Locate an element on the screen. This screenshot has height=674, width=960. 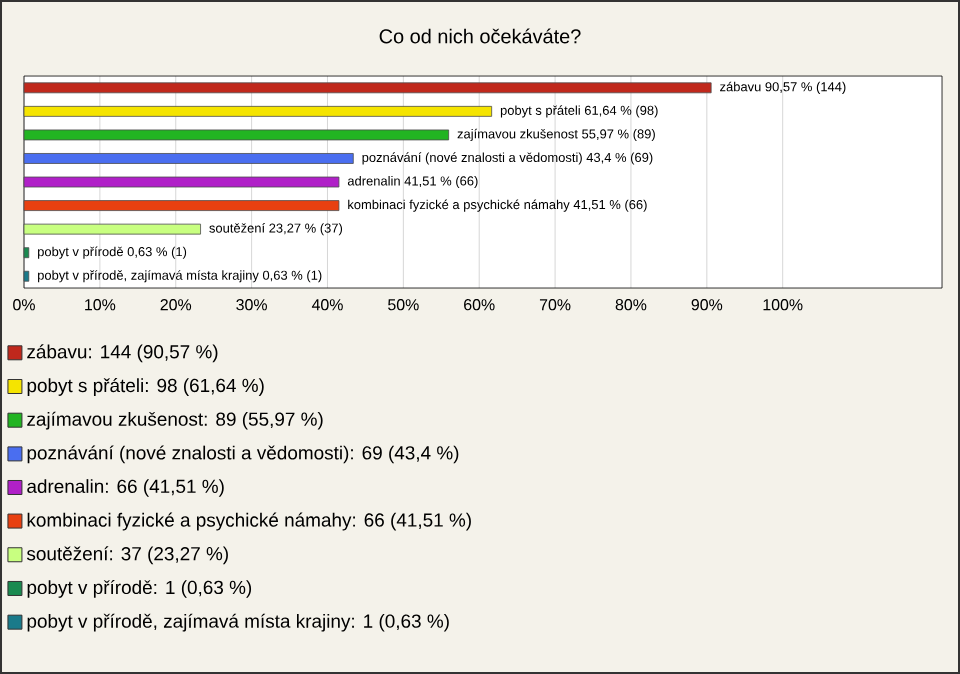
chart-title: Co od nich očekáváte? is located at coordinates (480, 36).